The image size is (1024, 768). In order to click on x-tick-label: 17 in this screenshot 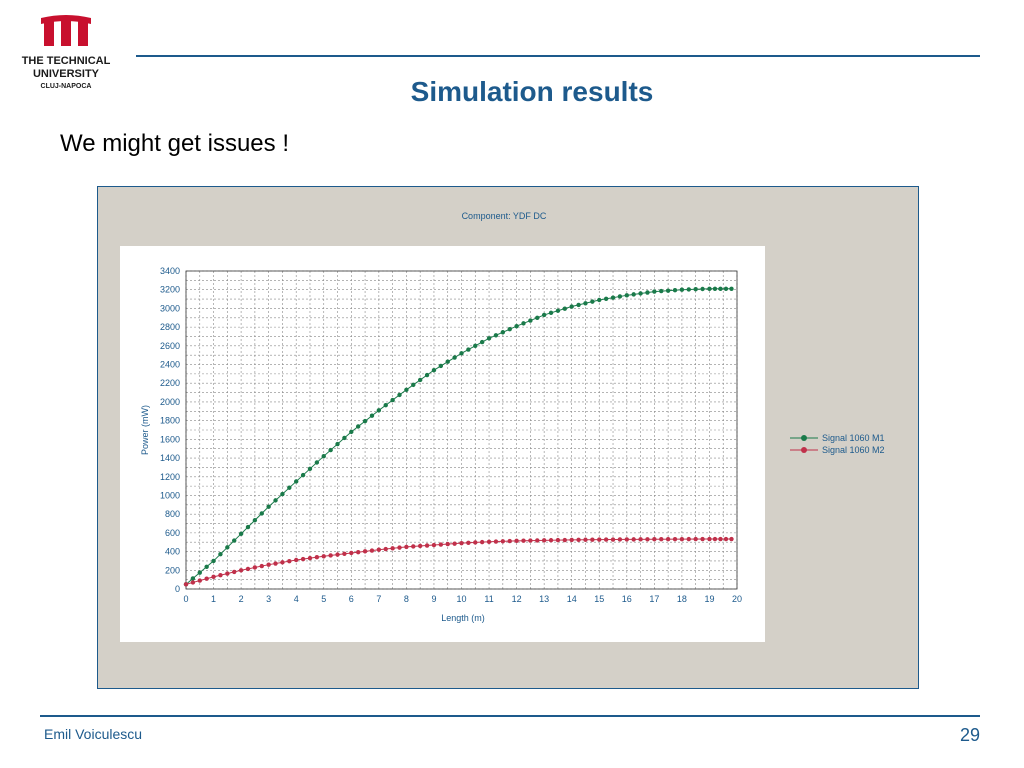, I will do `click(654, 599)`.